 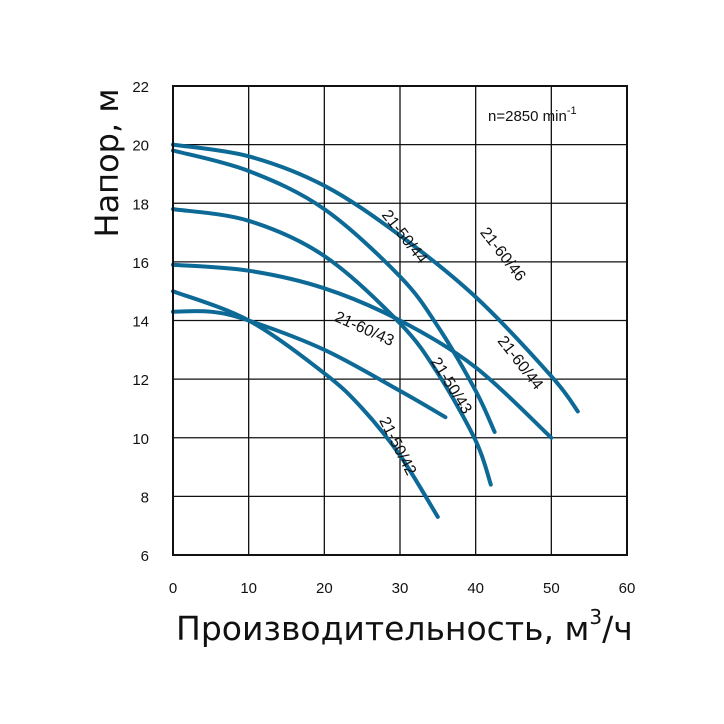 I want to click on x-axis-title-unit: /ч, so click(x=617, y=628).